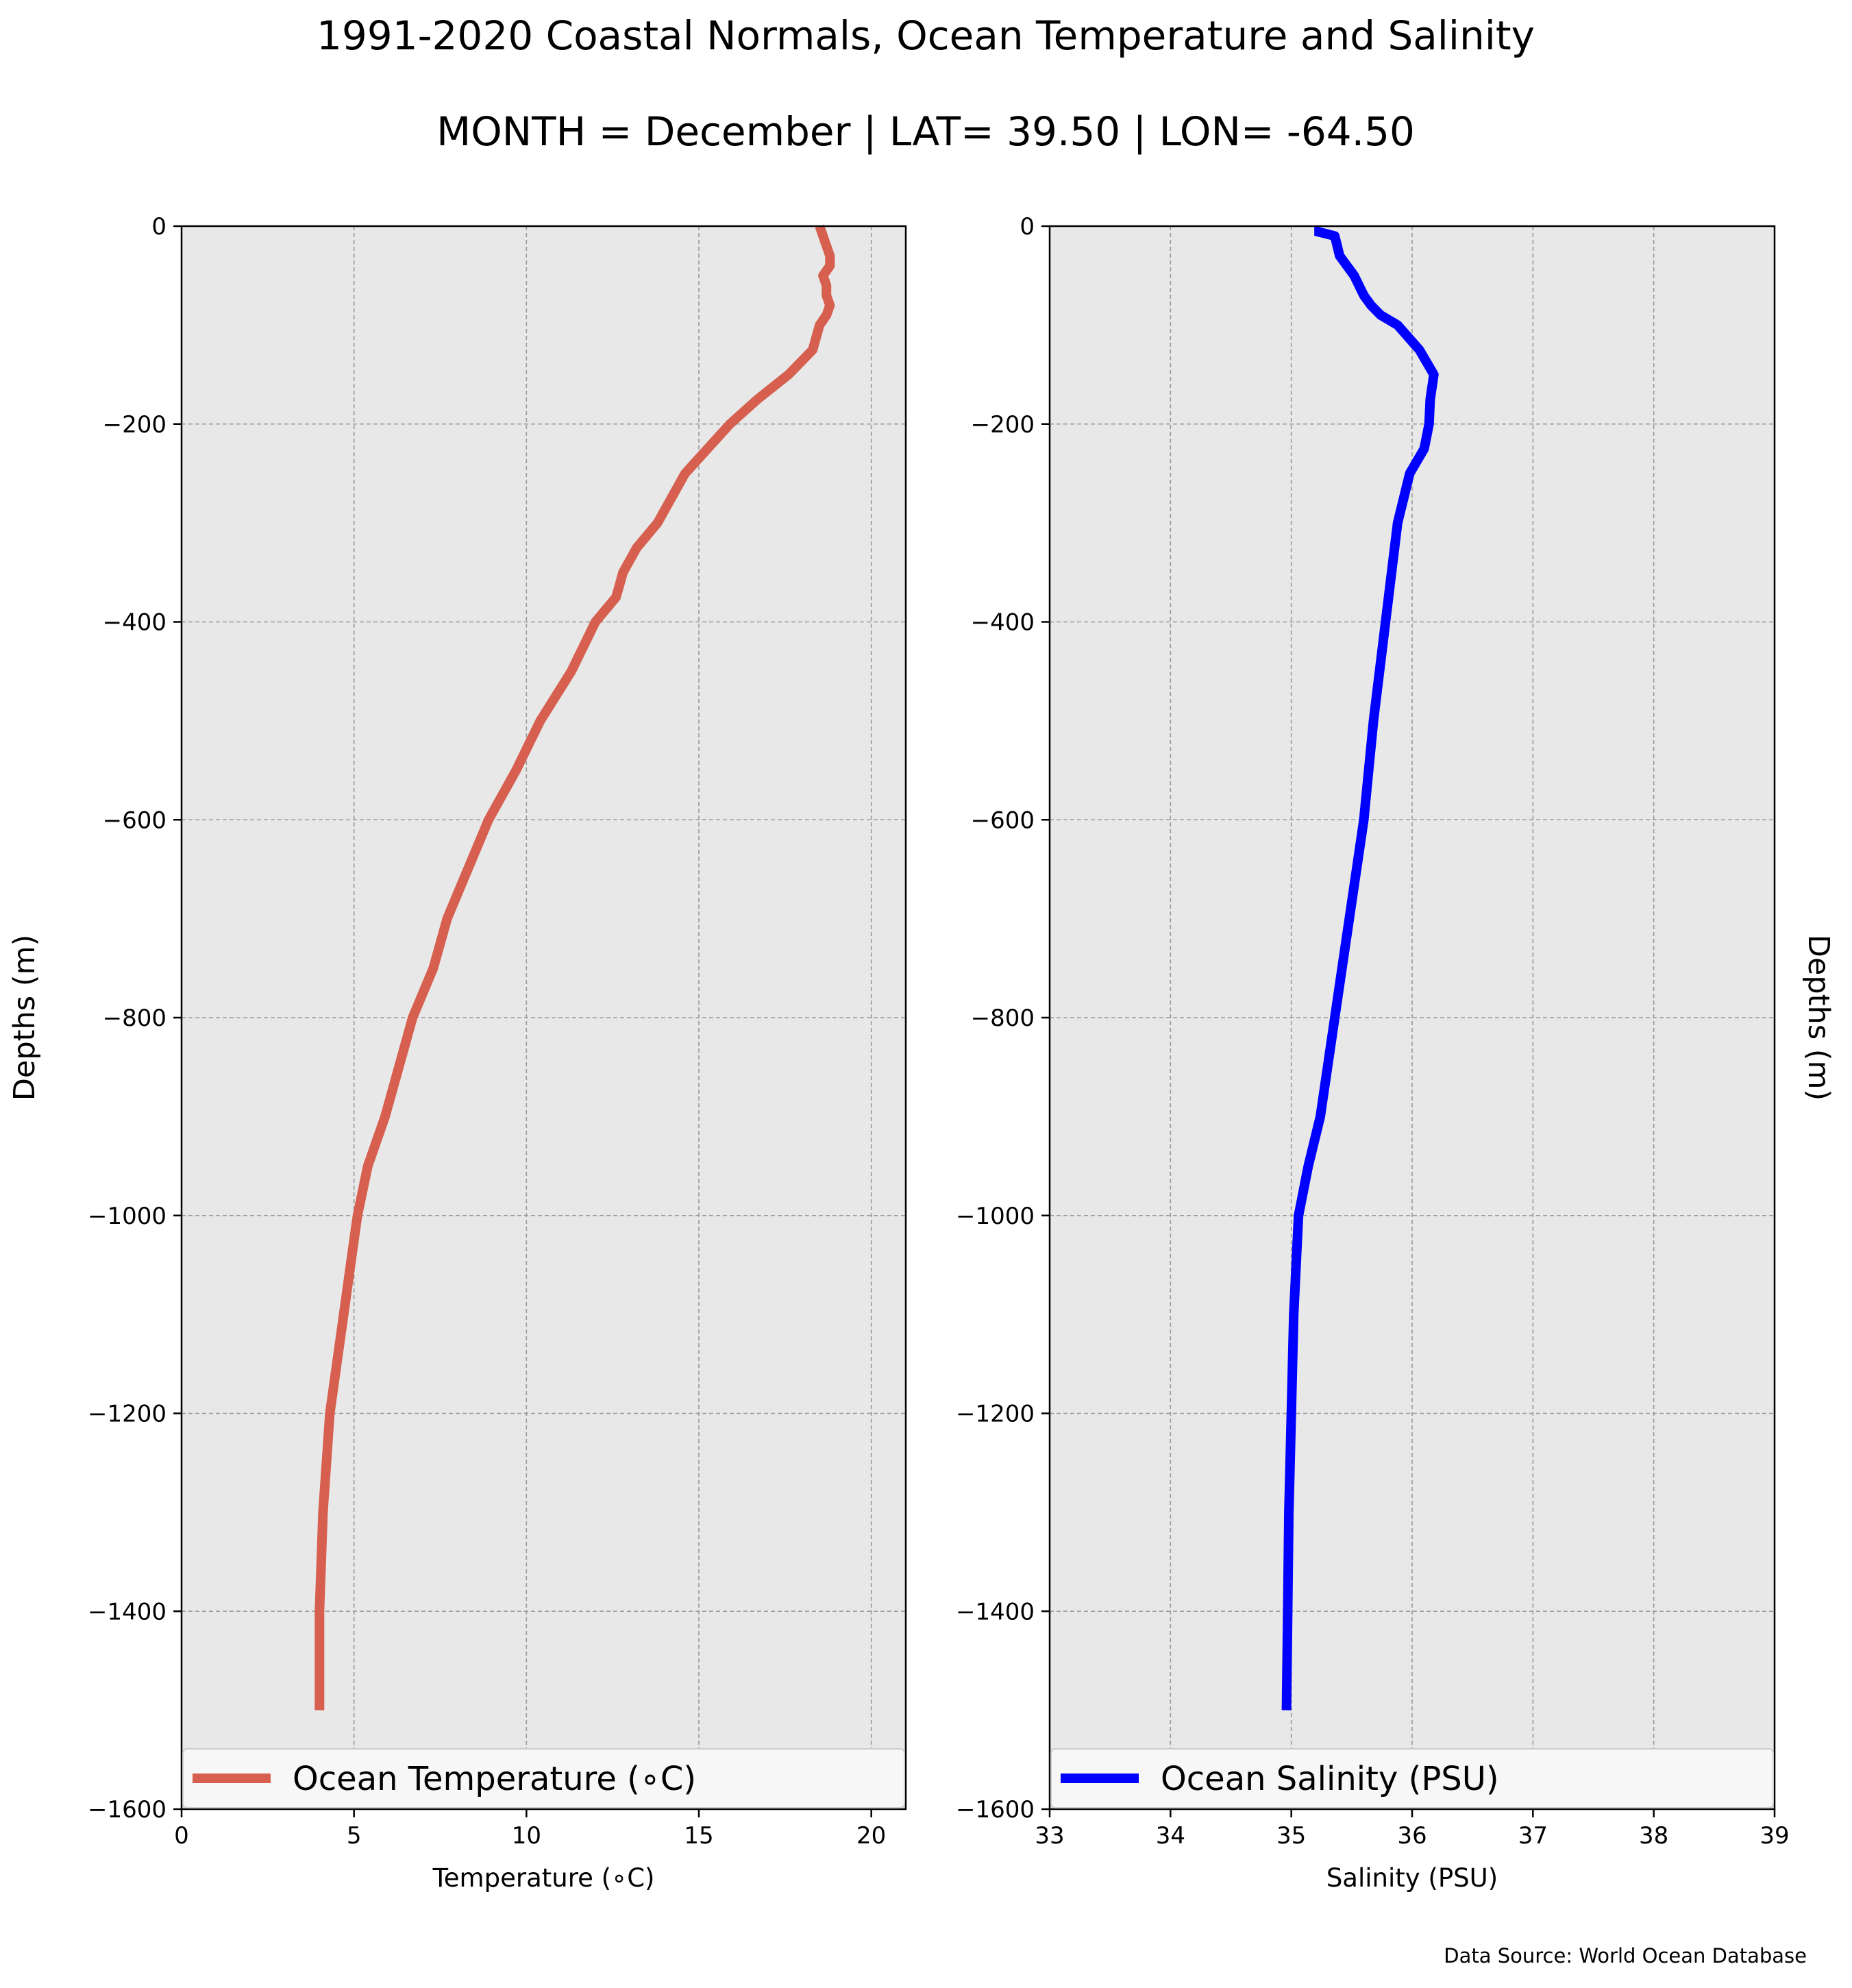  What do you see at coordinates (1412, 1878) in the screenshot?
I see `x-axis-label: Salinity (PSU)` at bounding box center [1412, 1878].